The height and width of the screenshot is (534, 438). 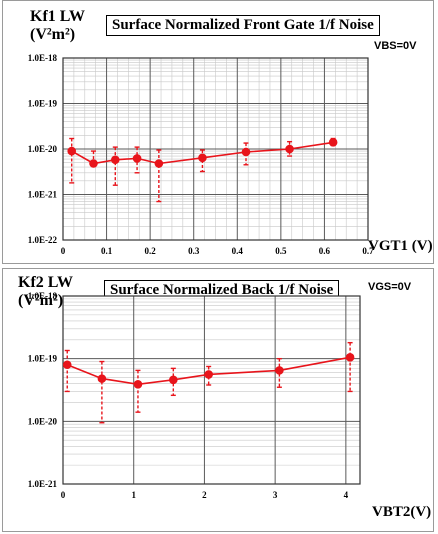 I want to click on x-tick-label: 0.6, so click(x=325, y=251).